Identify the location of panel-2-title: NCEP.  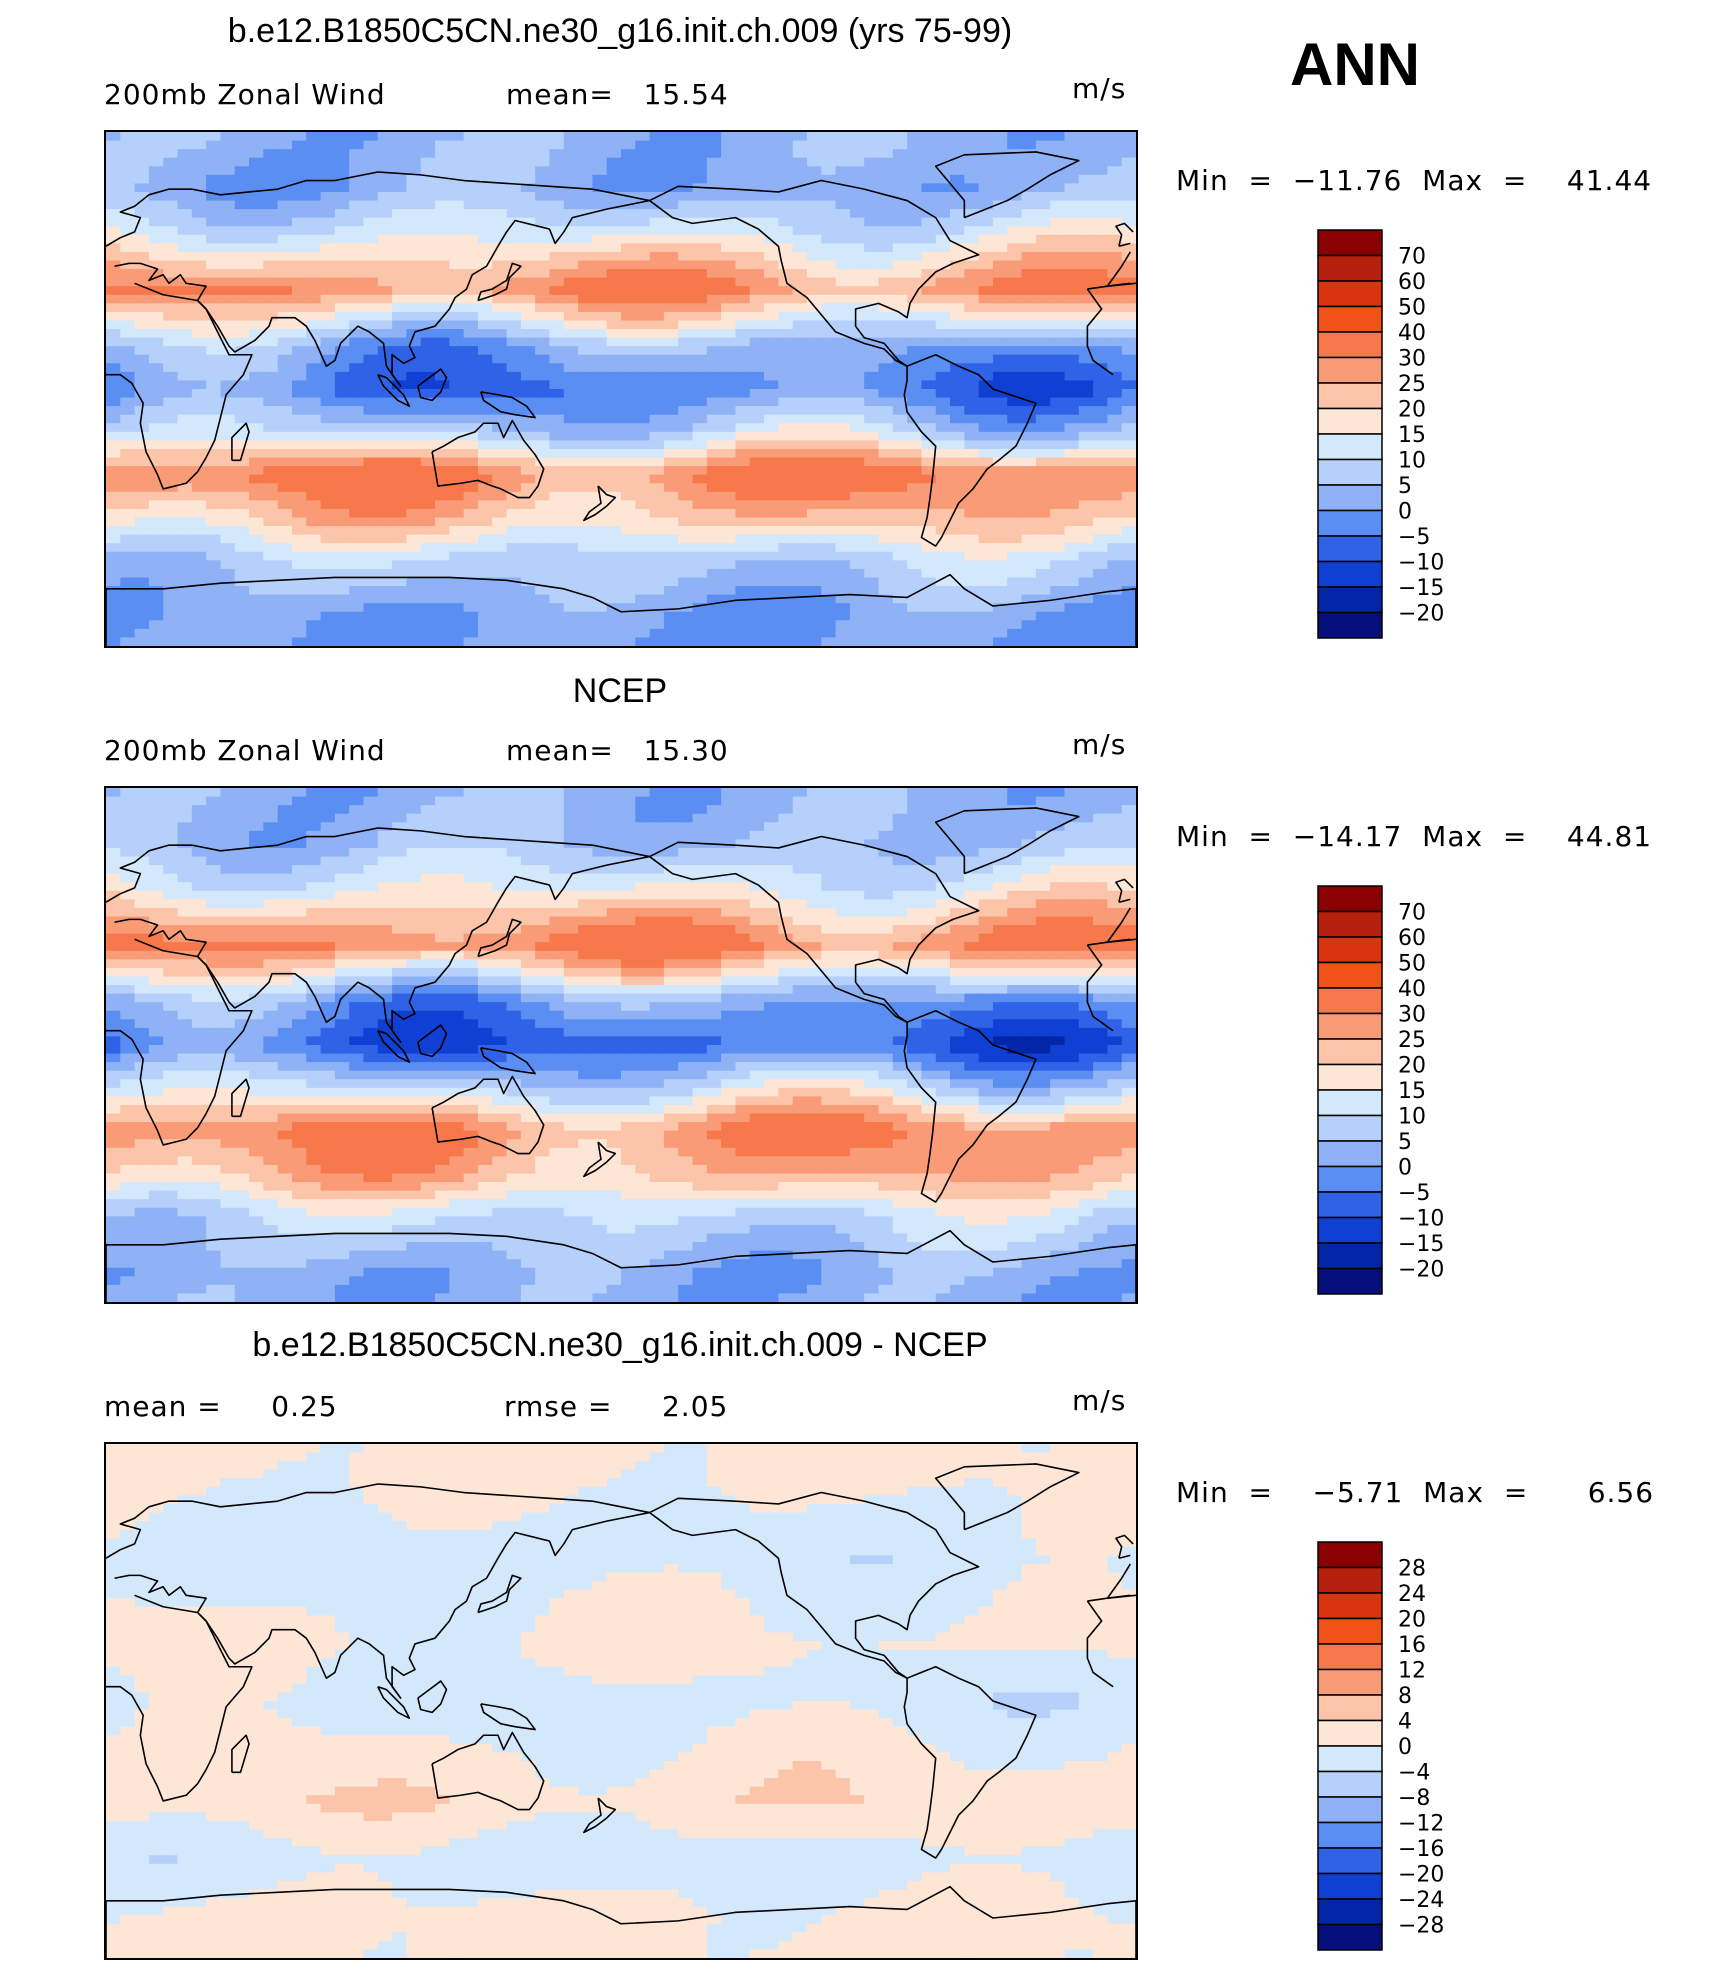
(620, 691).